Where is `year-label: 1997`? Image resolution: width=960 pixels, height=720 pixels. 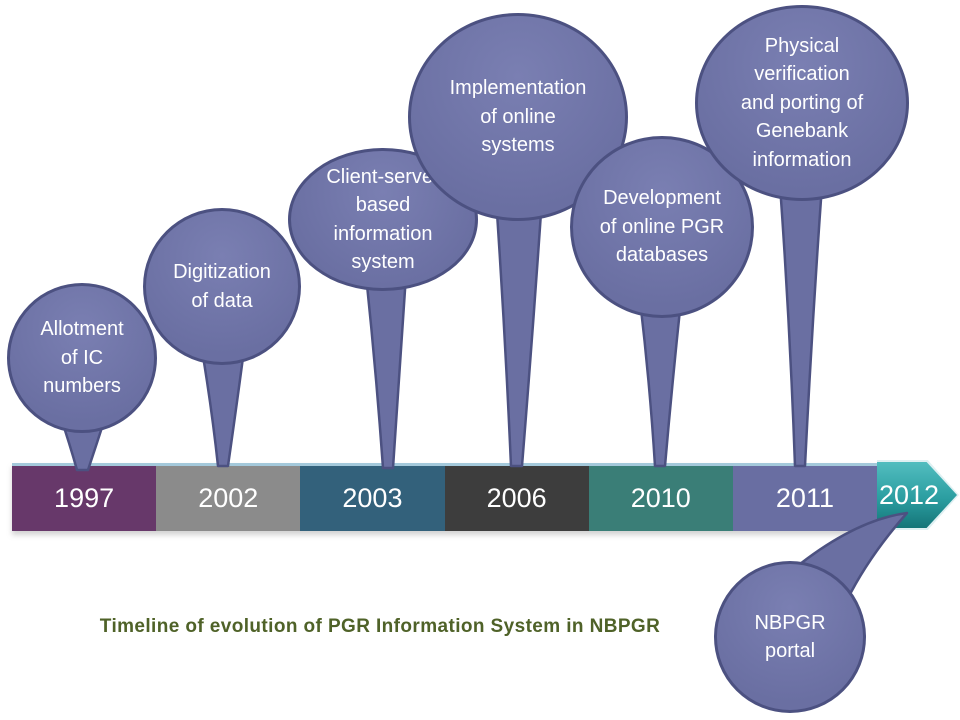
year-label: 1997 is located at coordinates (84, 498).